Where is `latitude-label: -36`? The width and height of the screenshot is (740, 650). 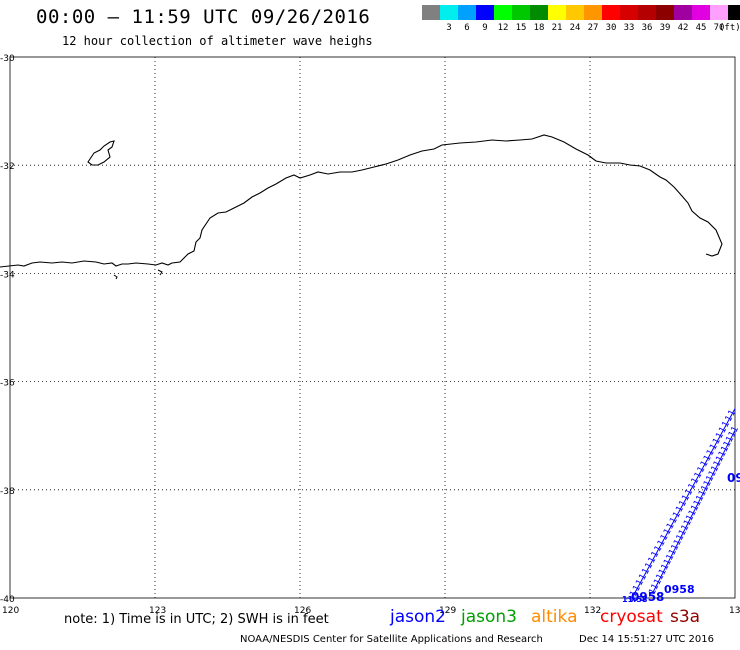 latitude-label: -36 is located at coordinates (7, 384).